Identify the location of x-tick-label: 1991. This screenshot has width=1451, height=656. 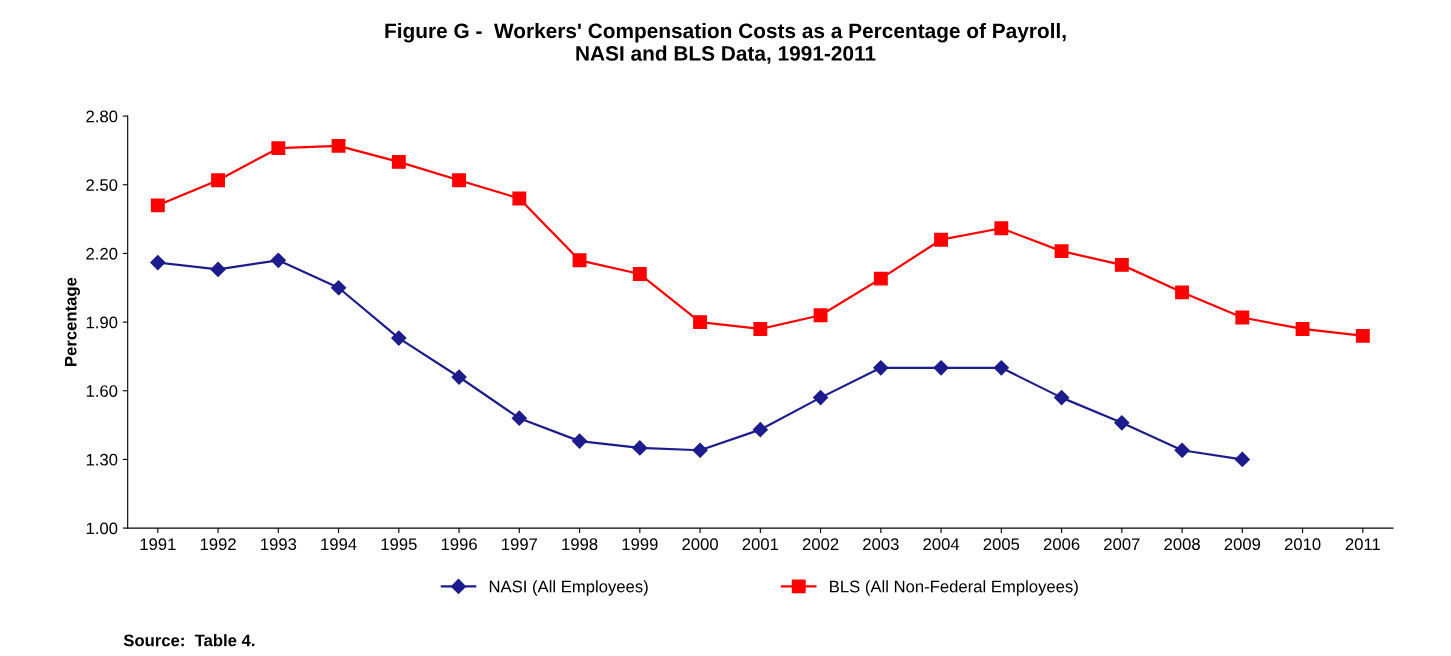
(158, 544).